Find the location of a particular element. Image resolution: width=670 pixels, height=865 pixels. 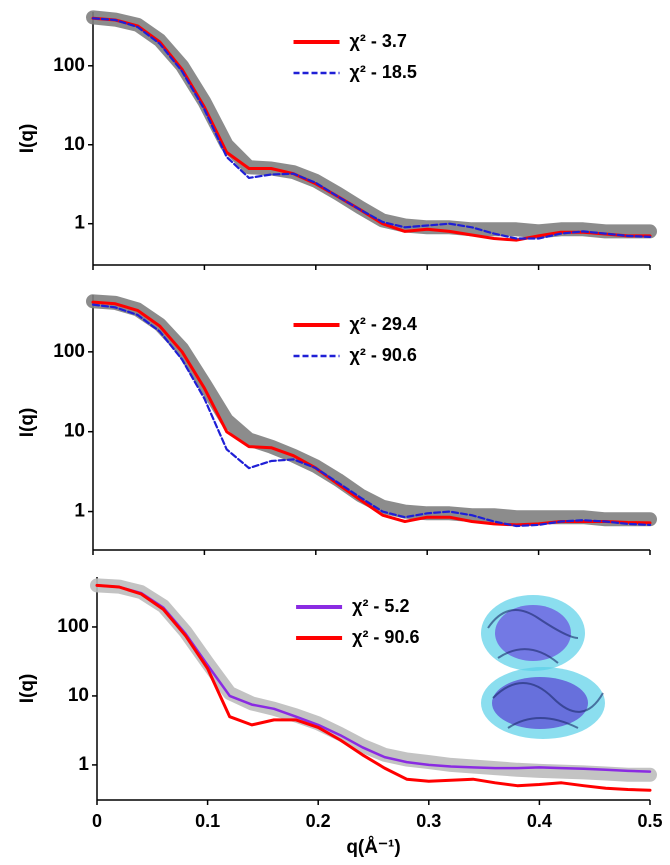

x-tick-label: 0 is located at coordinates (97, 821).